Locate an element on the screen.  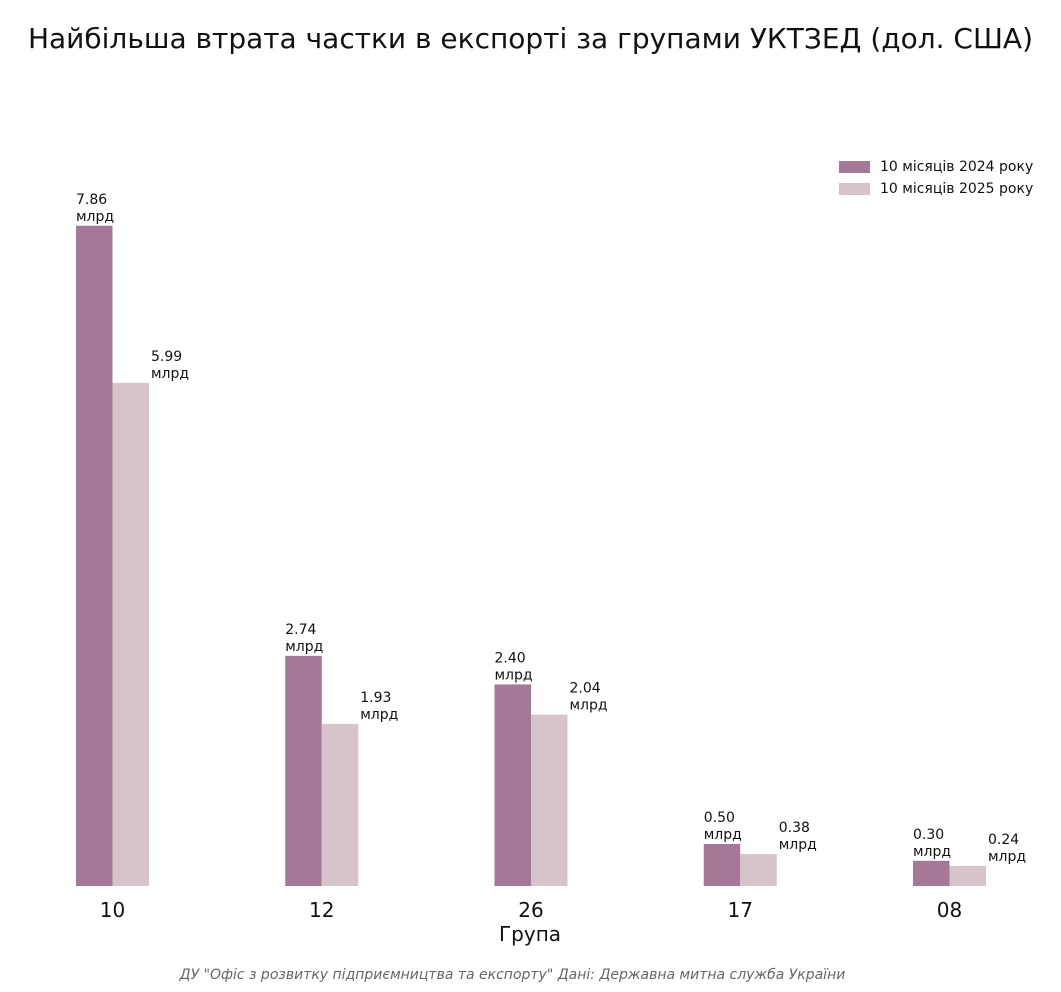
x-tick-label-10: 10 is located at coordinates (112, 910).